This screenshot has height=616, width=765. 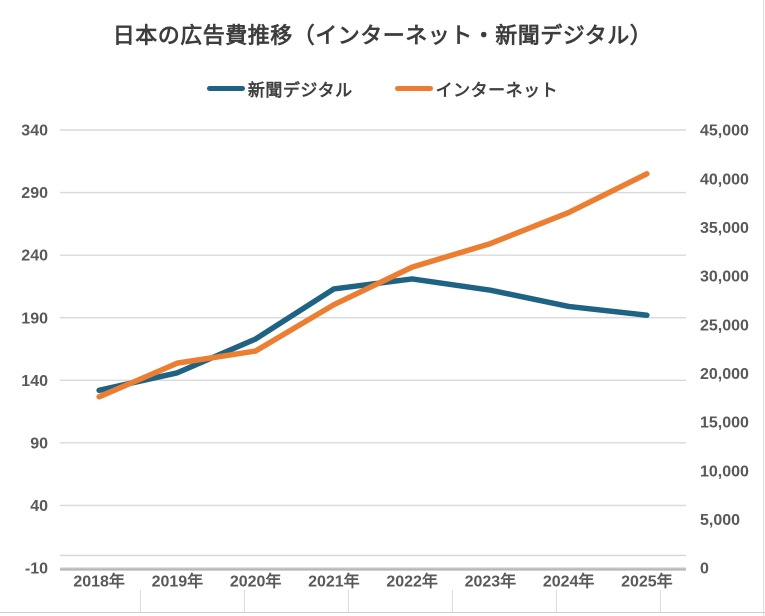 What do you see at coordinates (382, 612) in the screenshot?
I see `spreadsheet-row-line` at bounding box center [382, 612].